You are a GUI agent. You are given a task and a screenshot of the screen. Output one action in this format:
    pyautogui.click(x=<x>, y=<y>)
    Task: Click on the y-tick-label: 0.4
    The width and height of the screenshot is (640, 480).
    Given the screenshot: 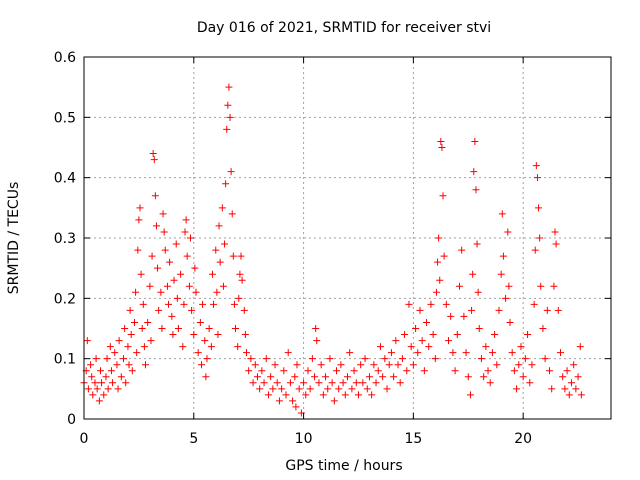 What is the action you would take?
    pyautogui.click(x=65, y=179)
    